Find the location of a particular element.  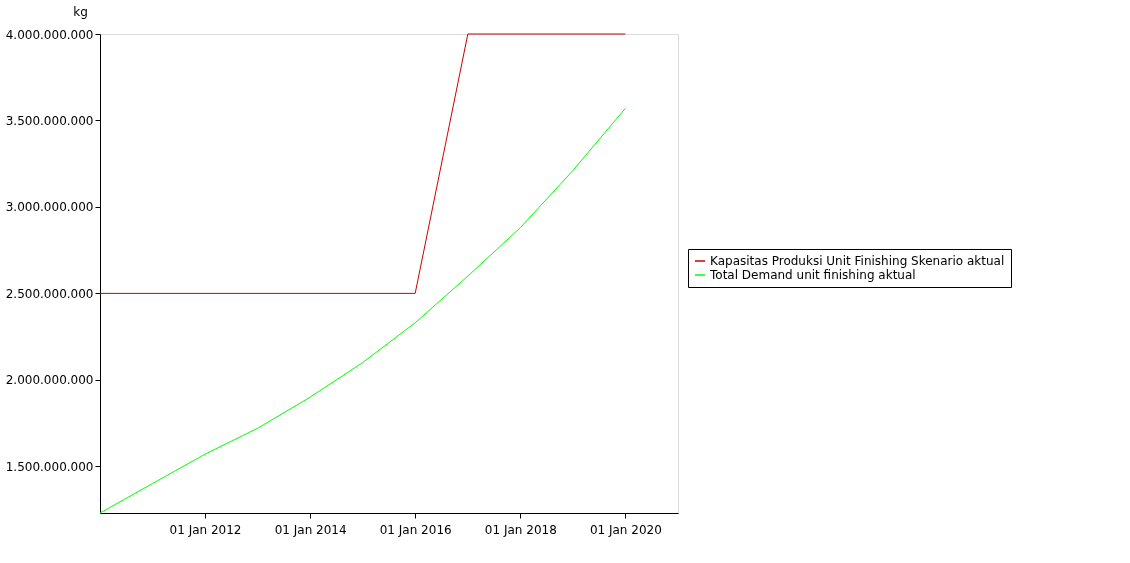

x-tick-label: 01 Jan 2014 is located at coordinates (310, 529).